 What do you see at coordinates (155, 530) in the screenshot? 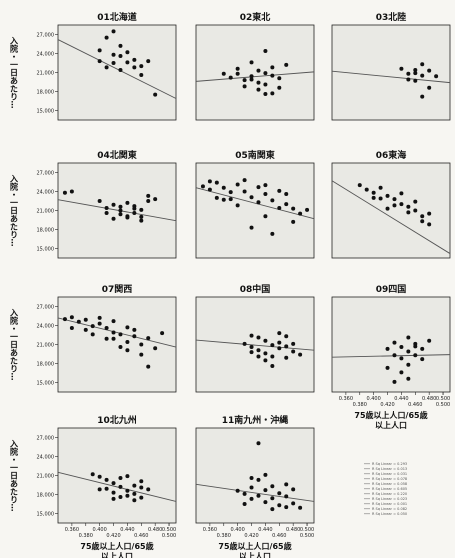
I see `x-tick-label: 0.480` at bounding box center [155, 530].